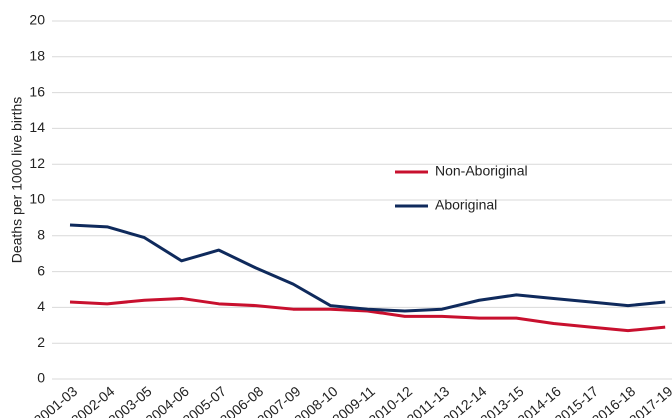  I want to click on y-tick-label: 18, so click(37, 56).